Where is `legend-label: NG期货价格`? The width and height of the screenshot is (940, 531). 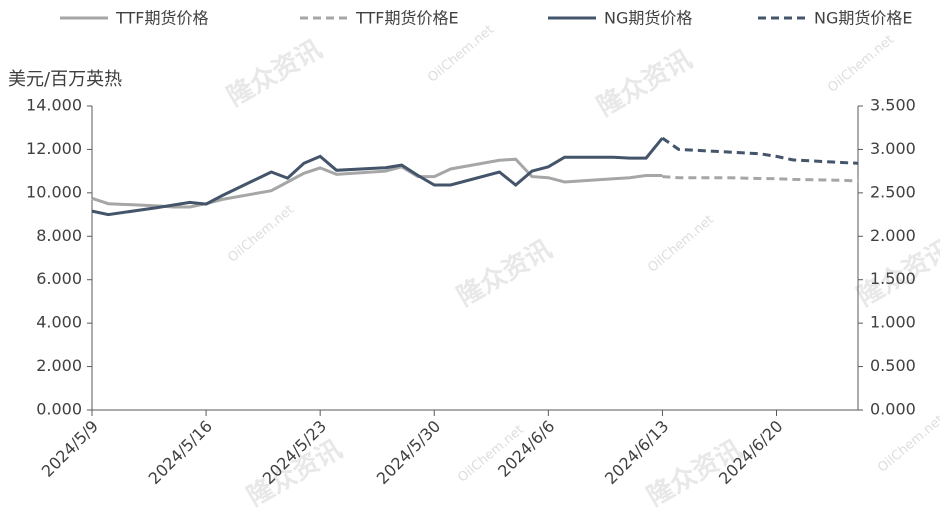
legend-label: NG期货价格 is located at coordinates (648, 18).